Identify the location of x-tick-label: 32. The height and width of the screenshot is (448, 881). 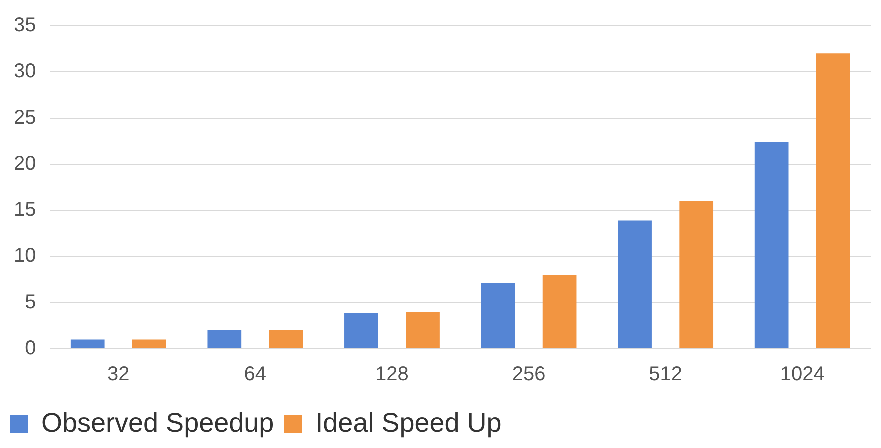
(119, 375).